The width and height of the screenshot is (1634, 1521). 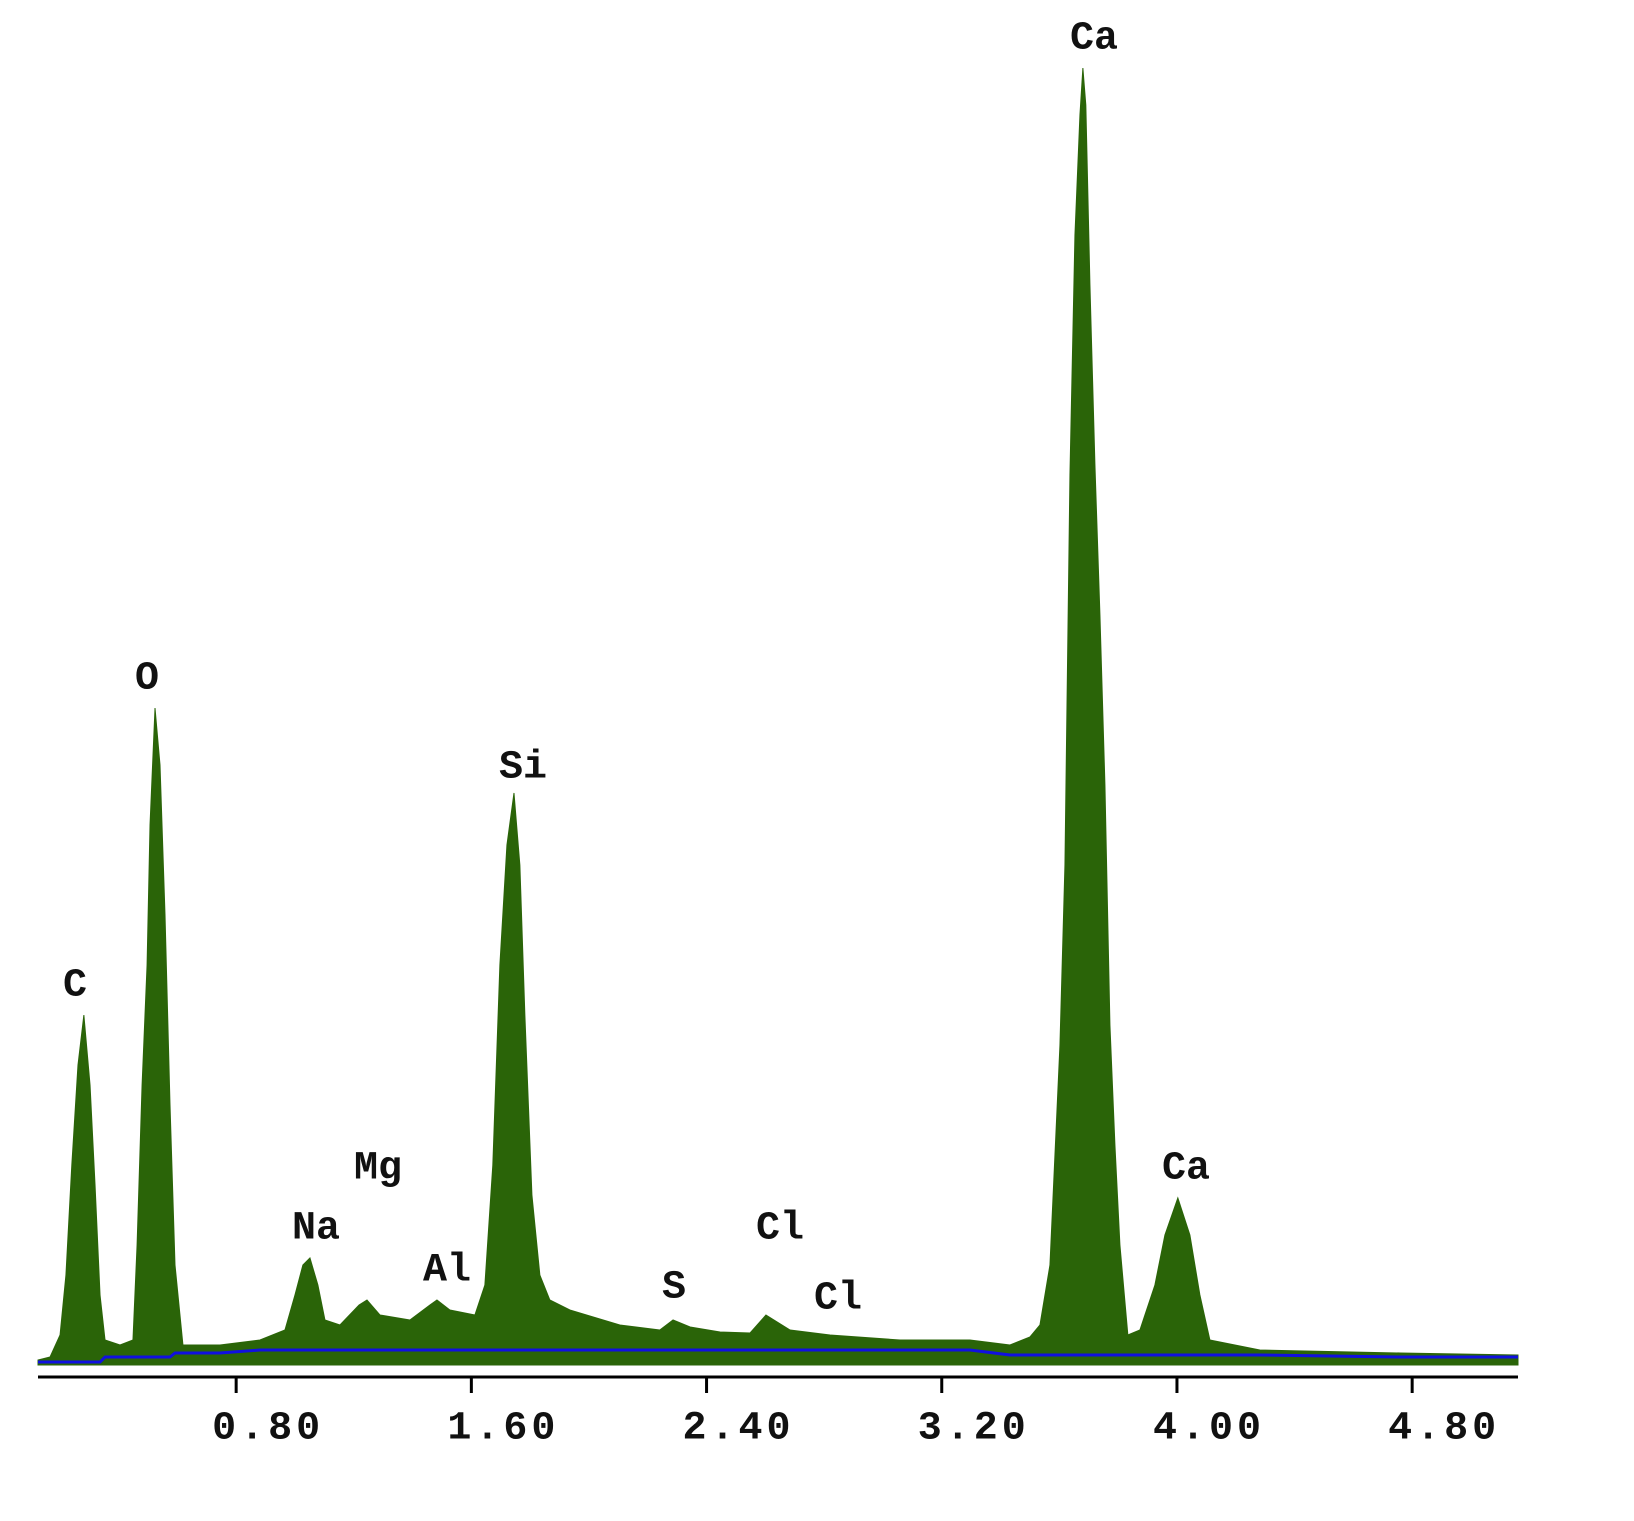 What do you see at coordinates (503, 1429) in the screenshot?
I see `x-tick-label: 1.60` at bounding box center [503, 1429].